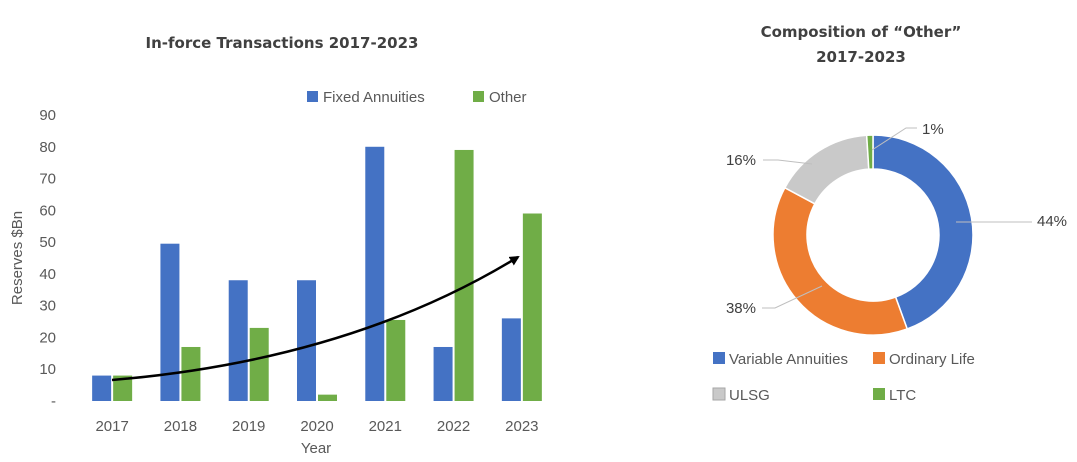 This screenshot has width=1077, height=462. I want to click on x-tick-label: 2022, so click(453, 426).